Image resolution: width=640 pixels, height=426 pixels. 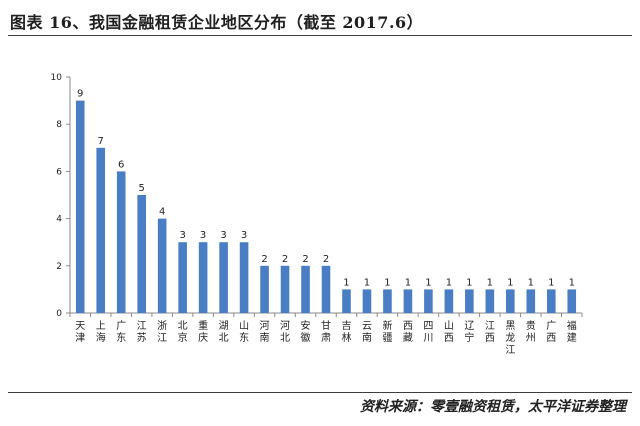 I want to click on category-label: 广东, so click(x=121, y=332).